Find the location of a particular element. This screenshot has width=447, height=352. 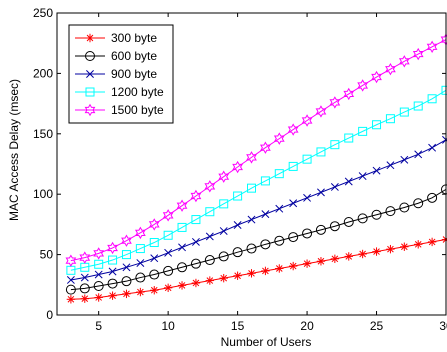

legend-entry-1500-byte: 1500 byte is located at coordinates (119, 110).